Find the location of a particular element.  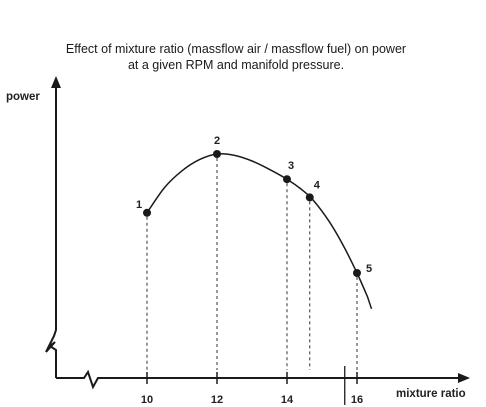

x-ticks: 10 12 14 16 is located at coordinates (252, 386).